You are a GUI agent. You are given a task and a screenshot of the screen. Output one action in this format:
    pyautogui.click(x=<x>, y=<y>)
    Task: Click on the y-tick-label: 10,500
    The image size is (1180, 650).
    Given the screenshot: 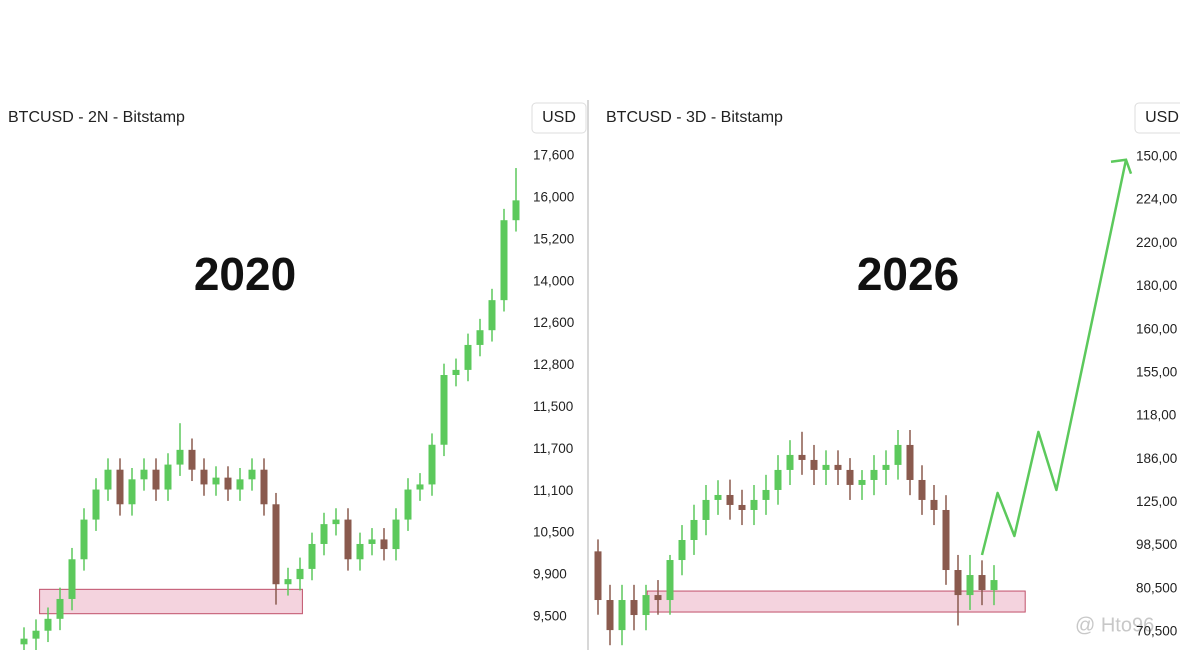 What is the action you would take?
    pyautogui.click(x=553, y=532)
    